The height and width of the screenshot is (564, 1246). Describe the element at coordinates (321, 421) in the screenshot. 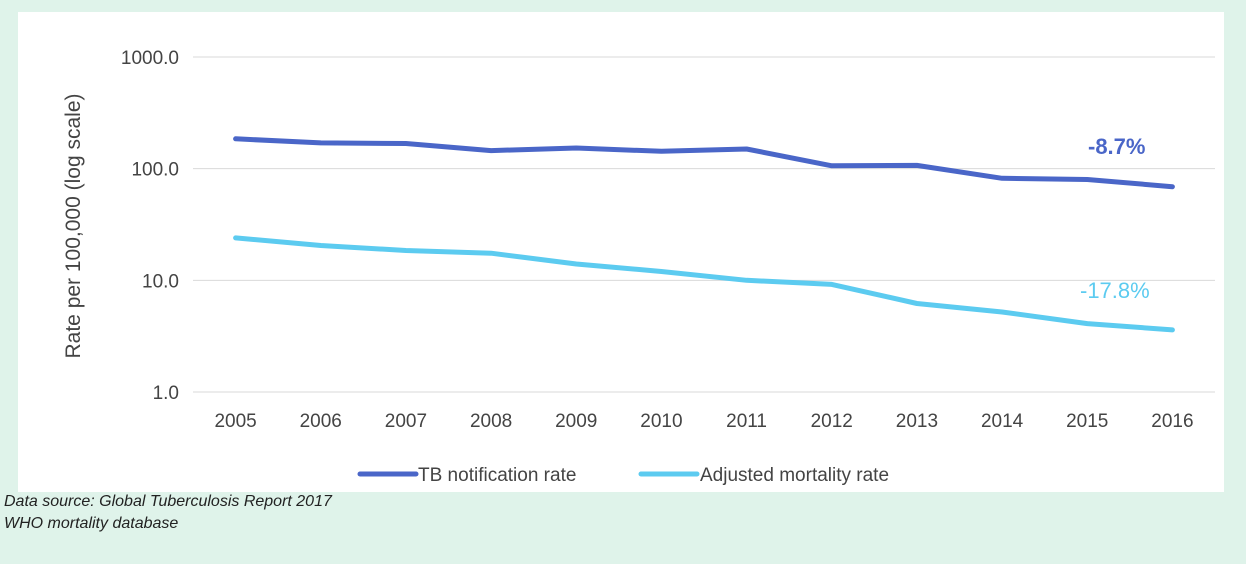

I see `x-tick-label: 2006` at that location.